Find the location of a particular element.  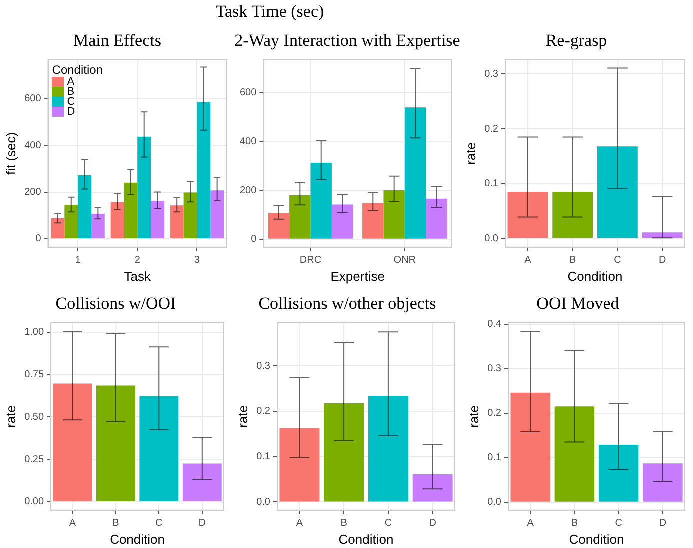

y-tick-label: 0.50 is located at coordinates (34, 417).